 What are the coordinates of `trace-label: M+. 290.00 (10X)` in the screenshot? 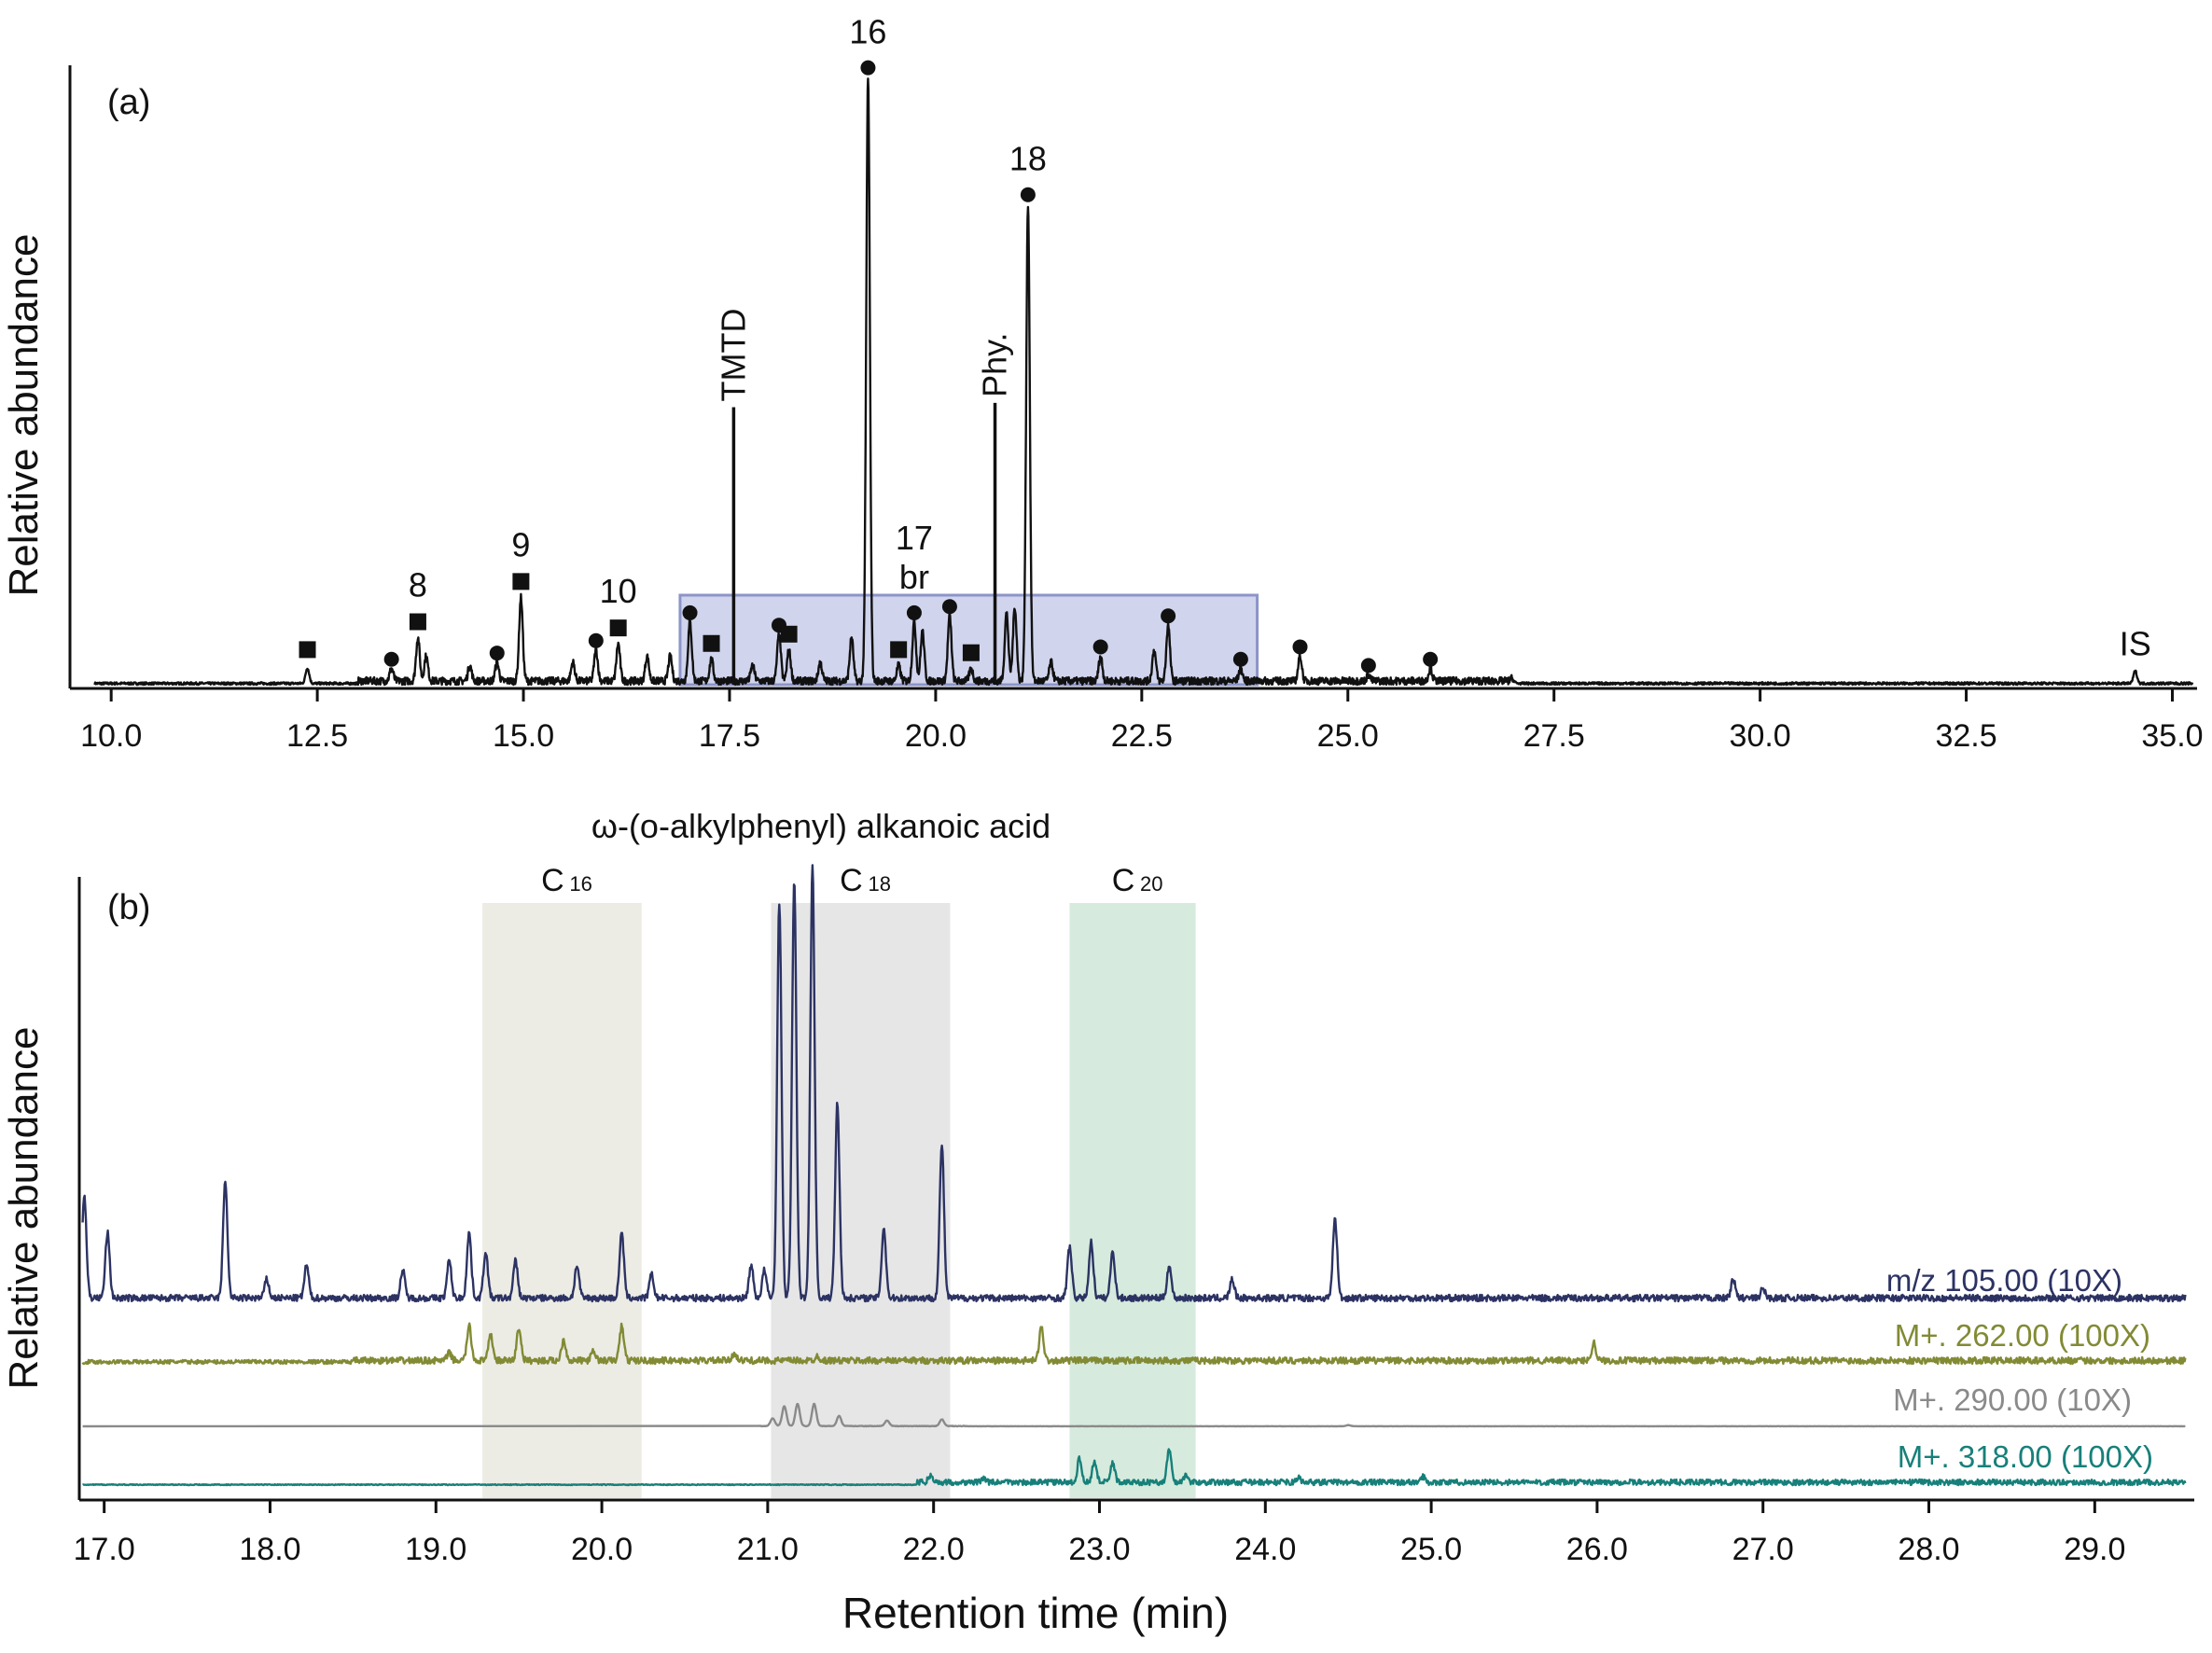 It's located at (2012, 1399).